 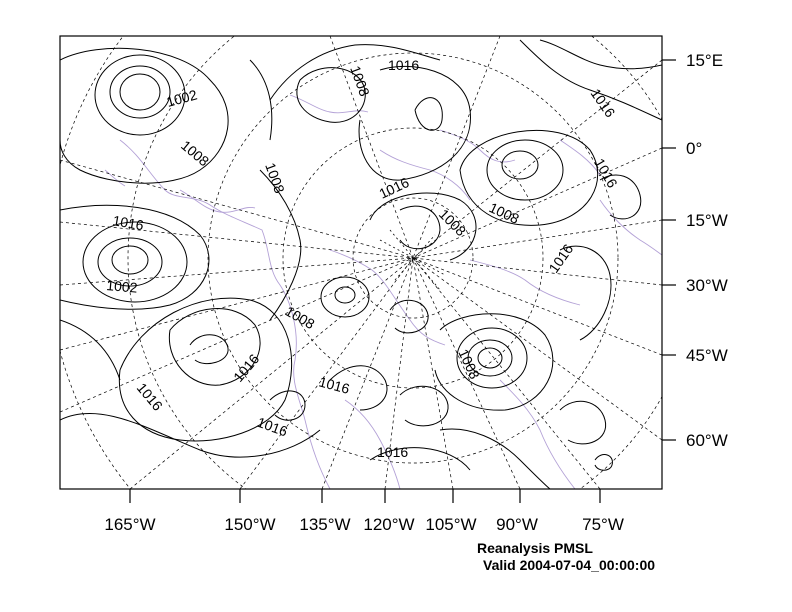 What do you see at coordinates (669, 250) in the screenshot?
I see `y-axis` at bounding box center [669, 250].